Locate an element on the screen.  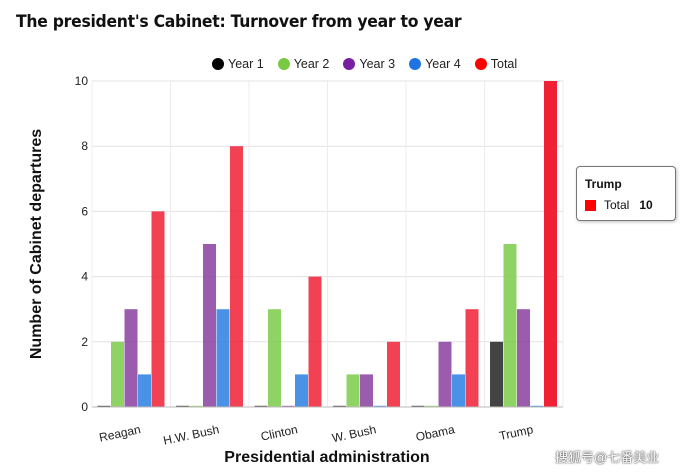
legend-label-total: Total is located at coordinates (504, 64).